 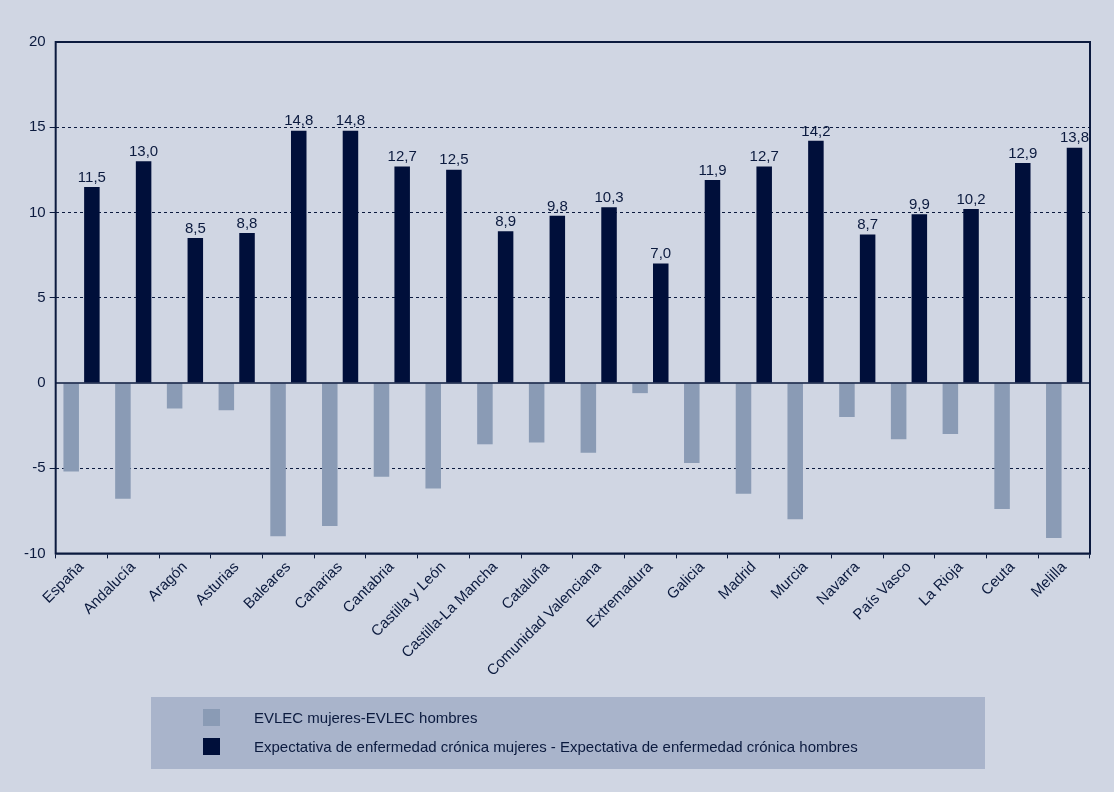 What do you see at coordinates (661, 253) in the screenshot?
I see `data-label: 7,0` at bounding box center [661, 253].